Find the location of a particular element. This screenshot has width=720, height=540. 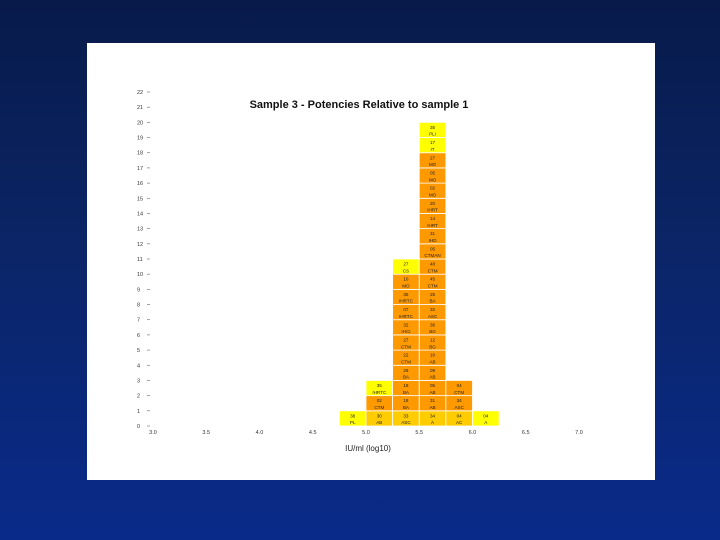

y-tick-label: 9 is located at coordinates (138, 290).